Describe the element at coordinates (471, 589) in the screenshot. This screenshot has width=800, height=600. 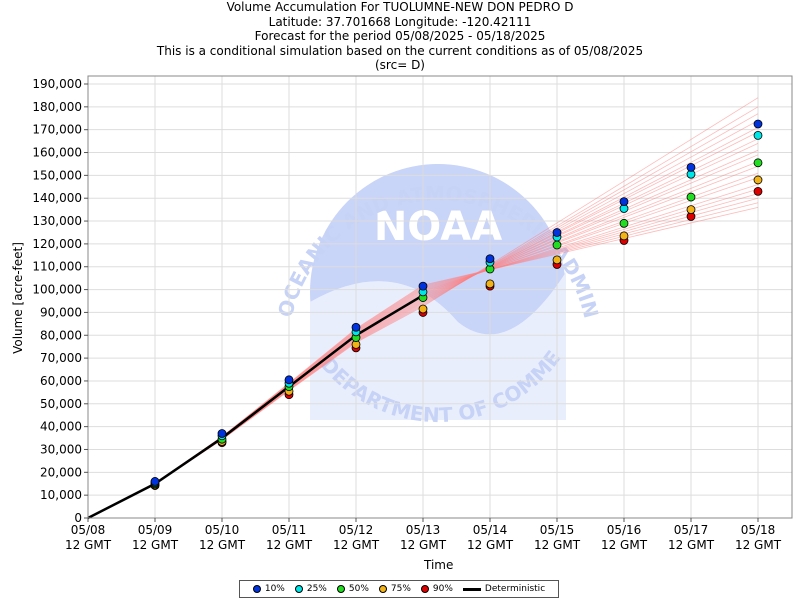
I see `legend-swatch-deterministic` at that location.